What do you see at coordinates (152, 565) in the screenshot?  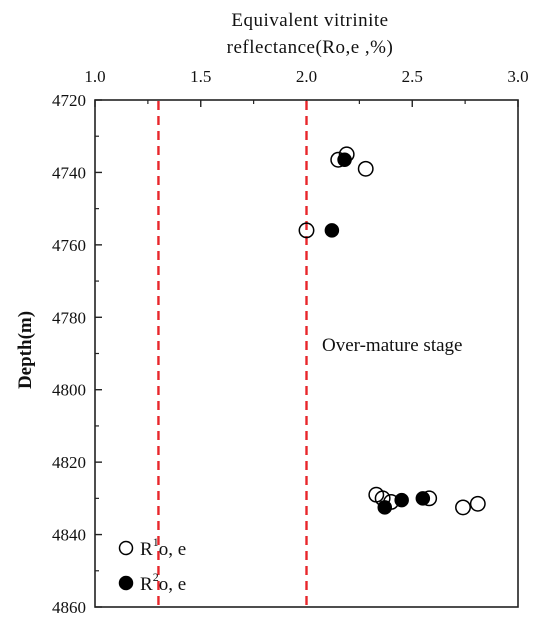 I see `legend: R1o, e R2o, e` at bounding box center [152, 565].